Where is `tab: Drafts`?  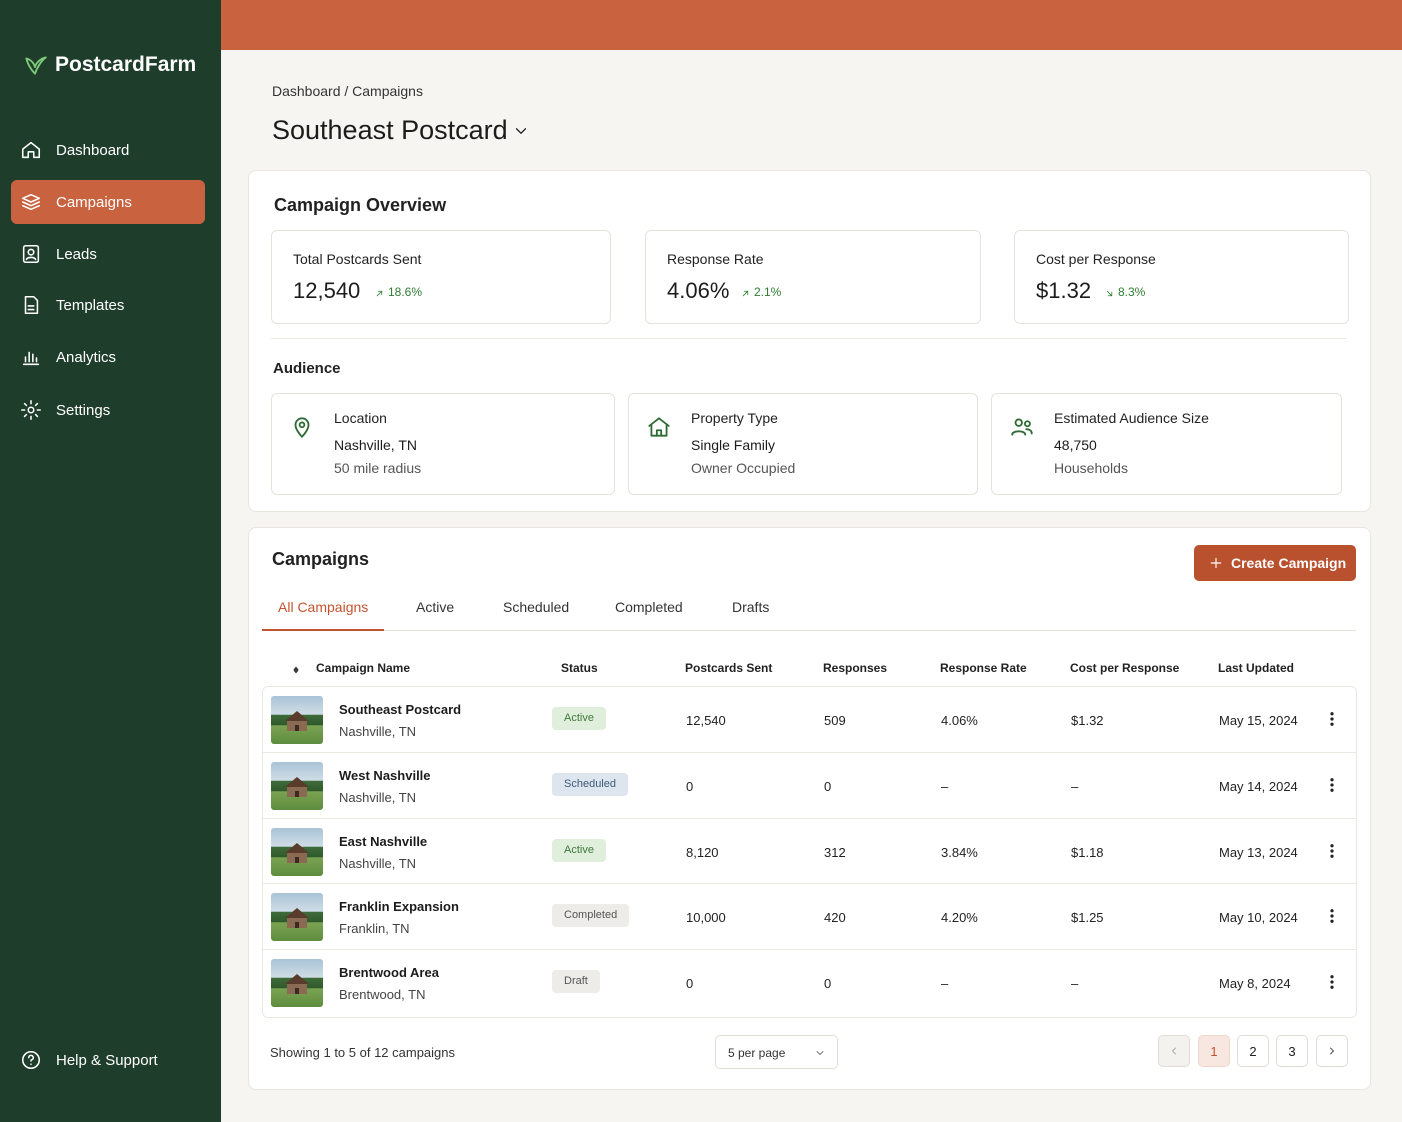
tab: Drafts is located at coordinates (751, 607).